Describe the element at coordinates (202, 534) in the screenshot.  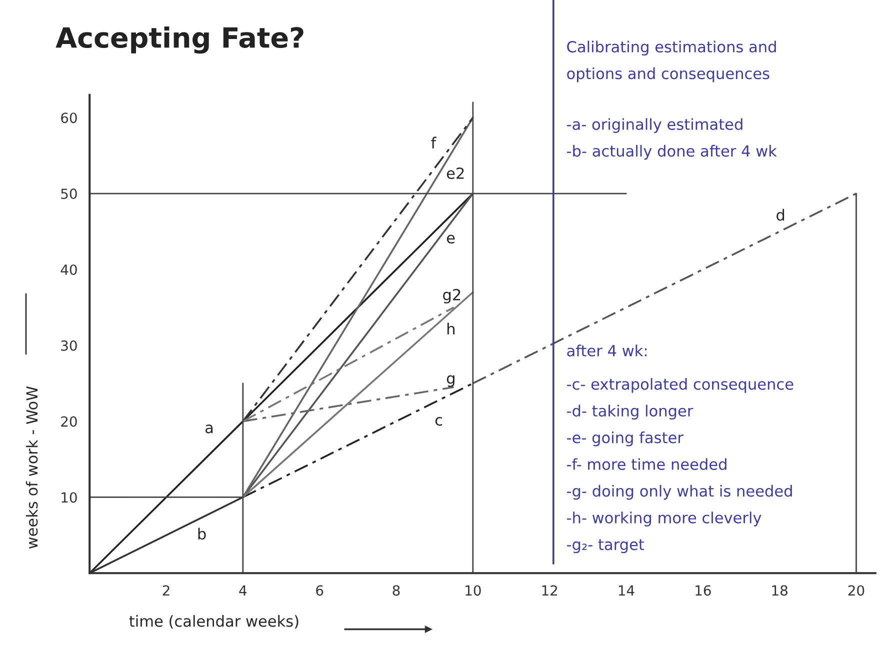
I see `series-label: b` at that location.